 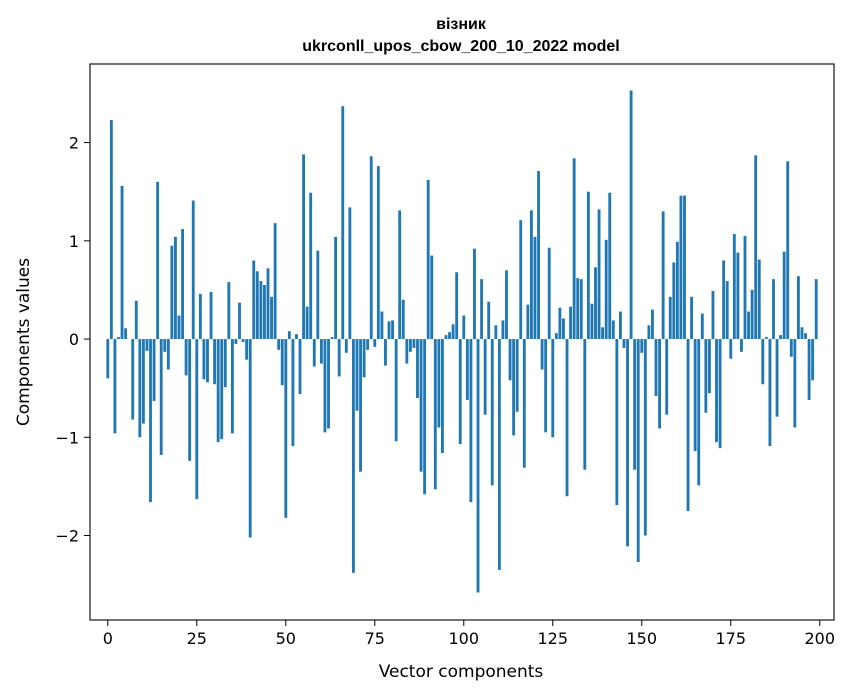 I want to click on x-axis-label: Vector components, so click(x=461, y=672).